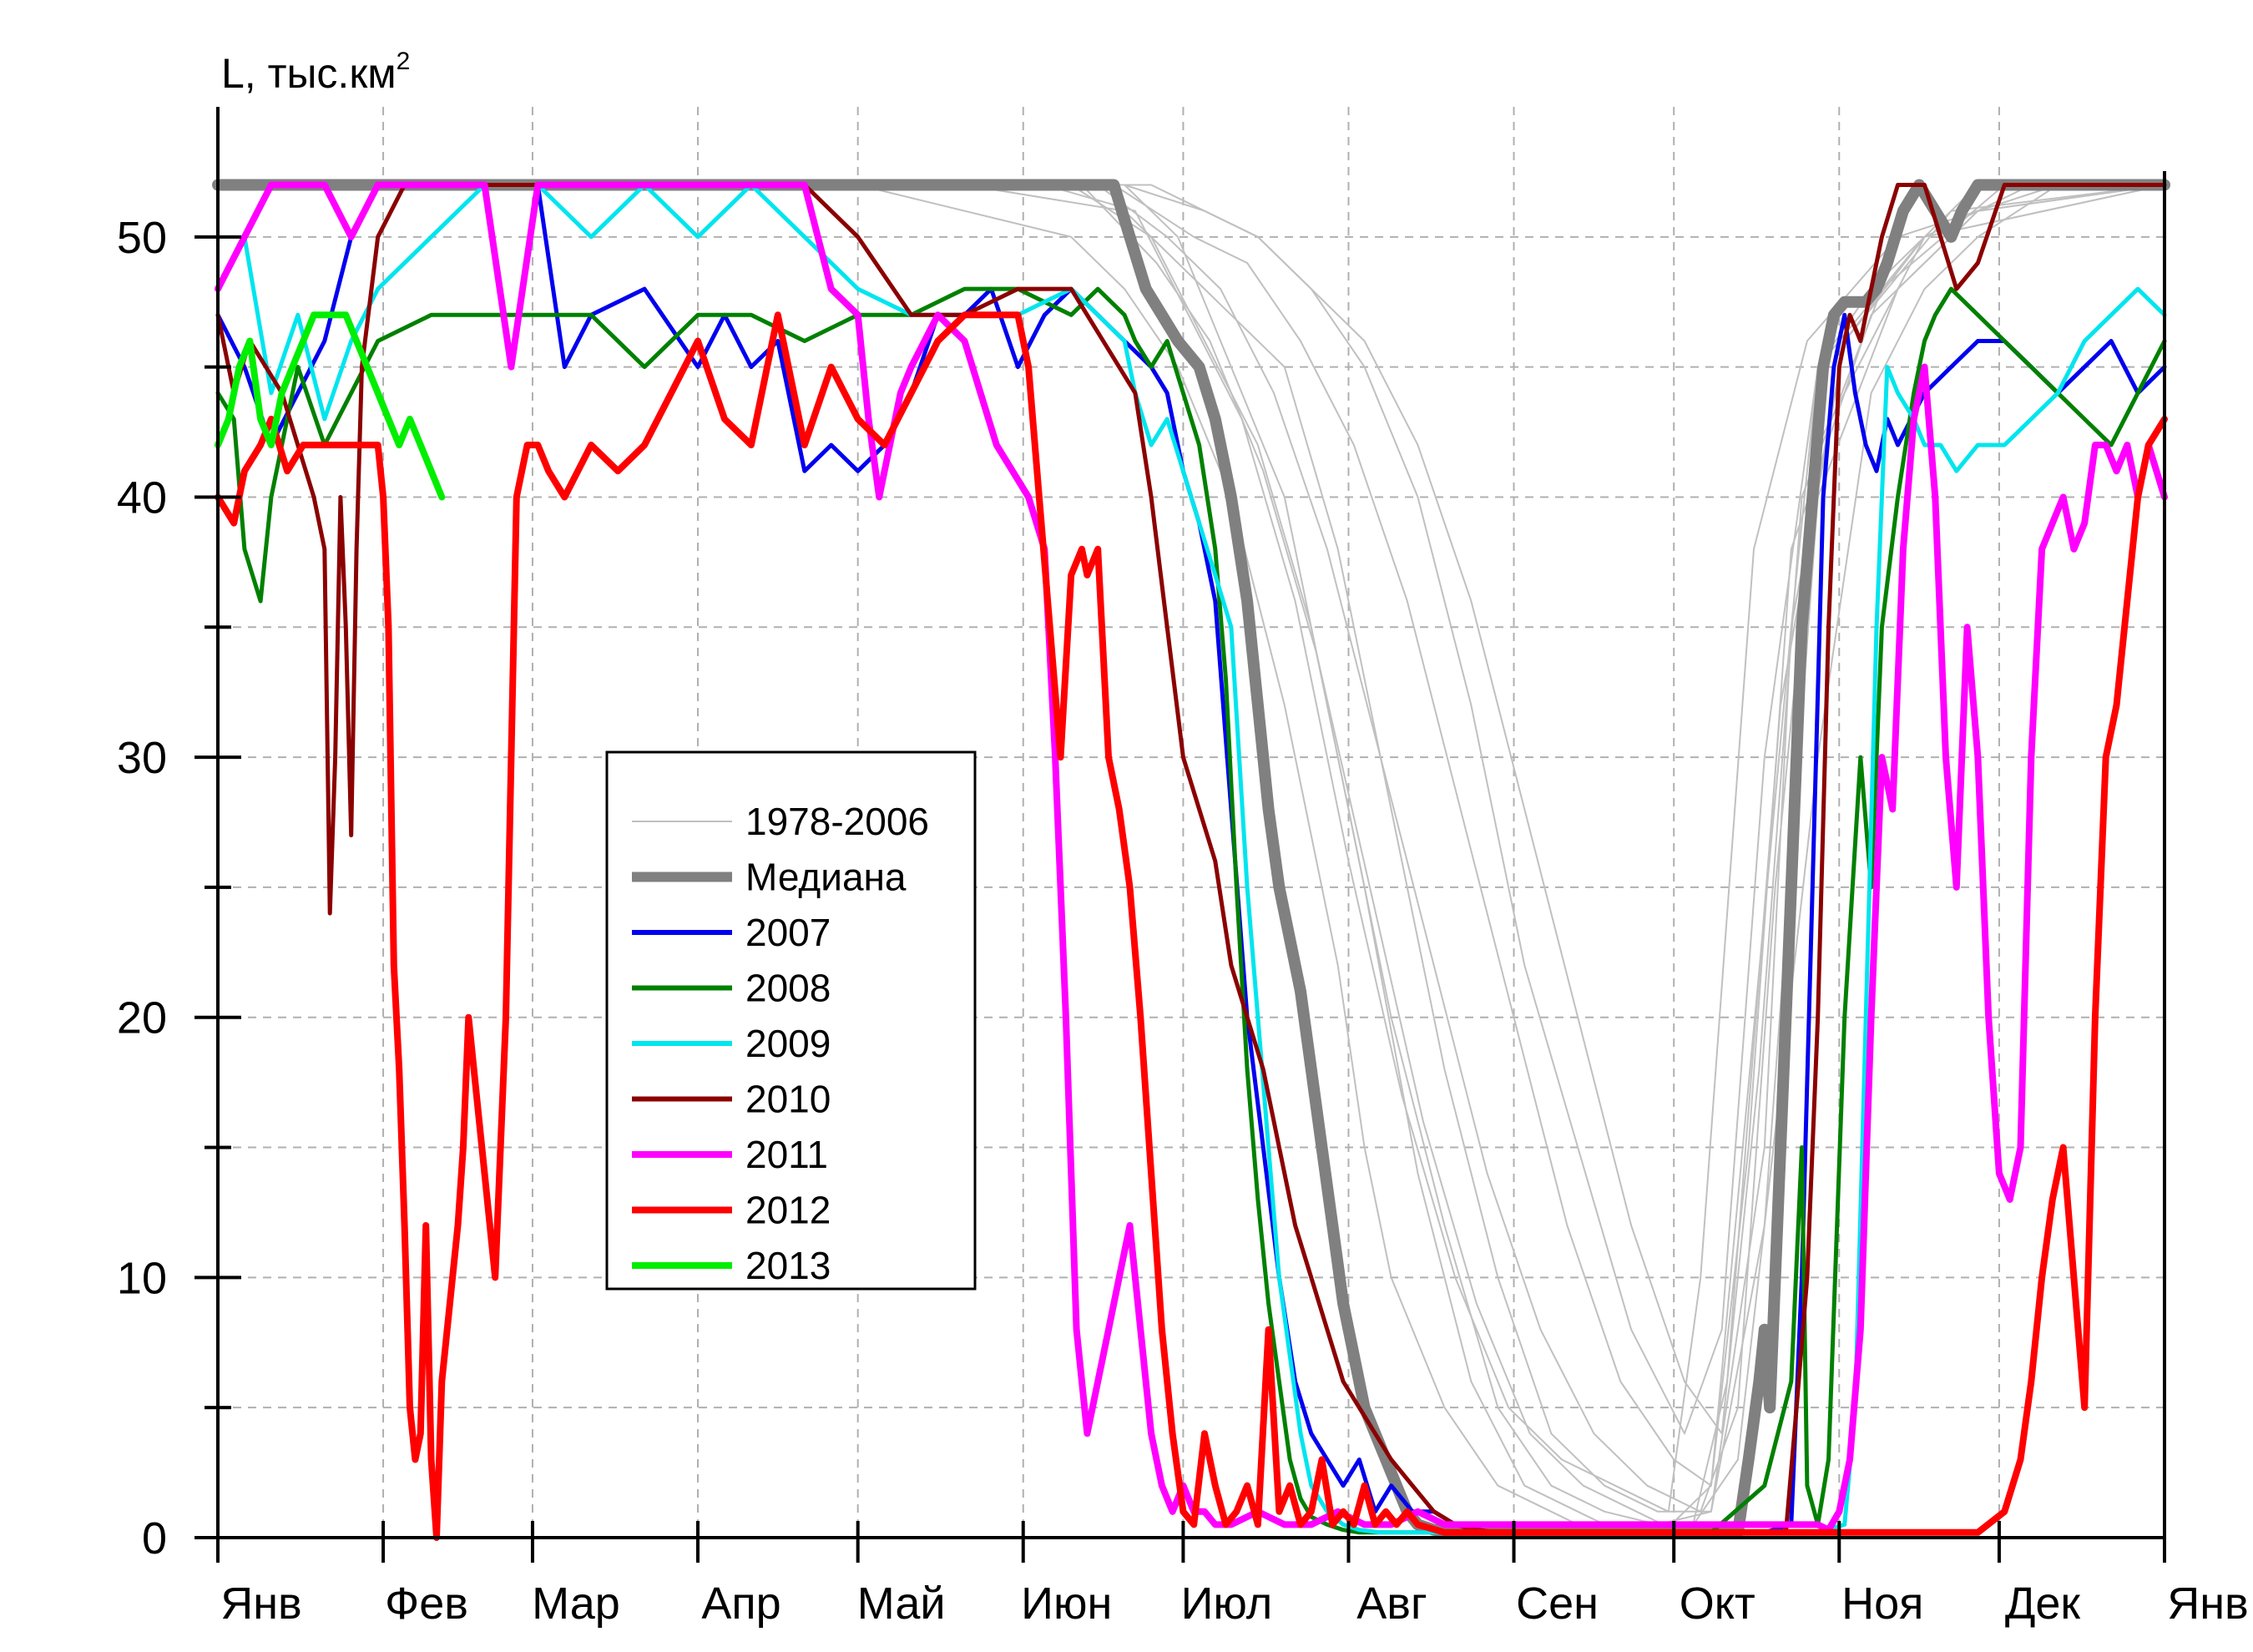 The height and width of the screenshot is (1652, 2253). I want to click on x-tick-label: Сен, so click(1557, 1604).